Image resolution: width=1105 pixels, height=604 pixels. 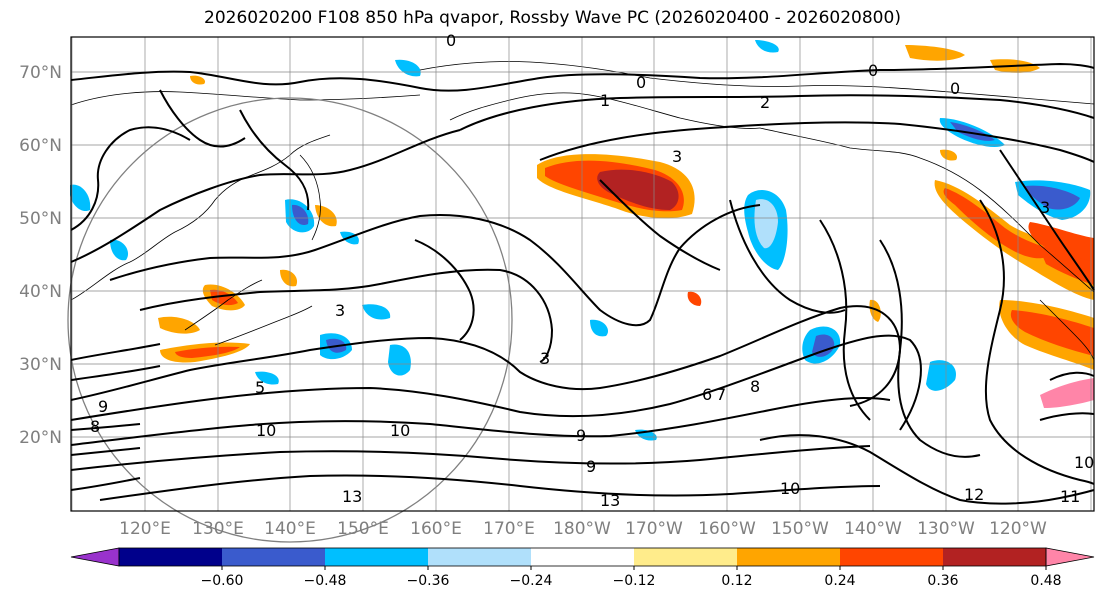 I want to click on contour-label: 12, so click(x=974, y=494).